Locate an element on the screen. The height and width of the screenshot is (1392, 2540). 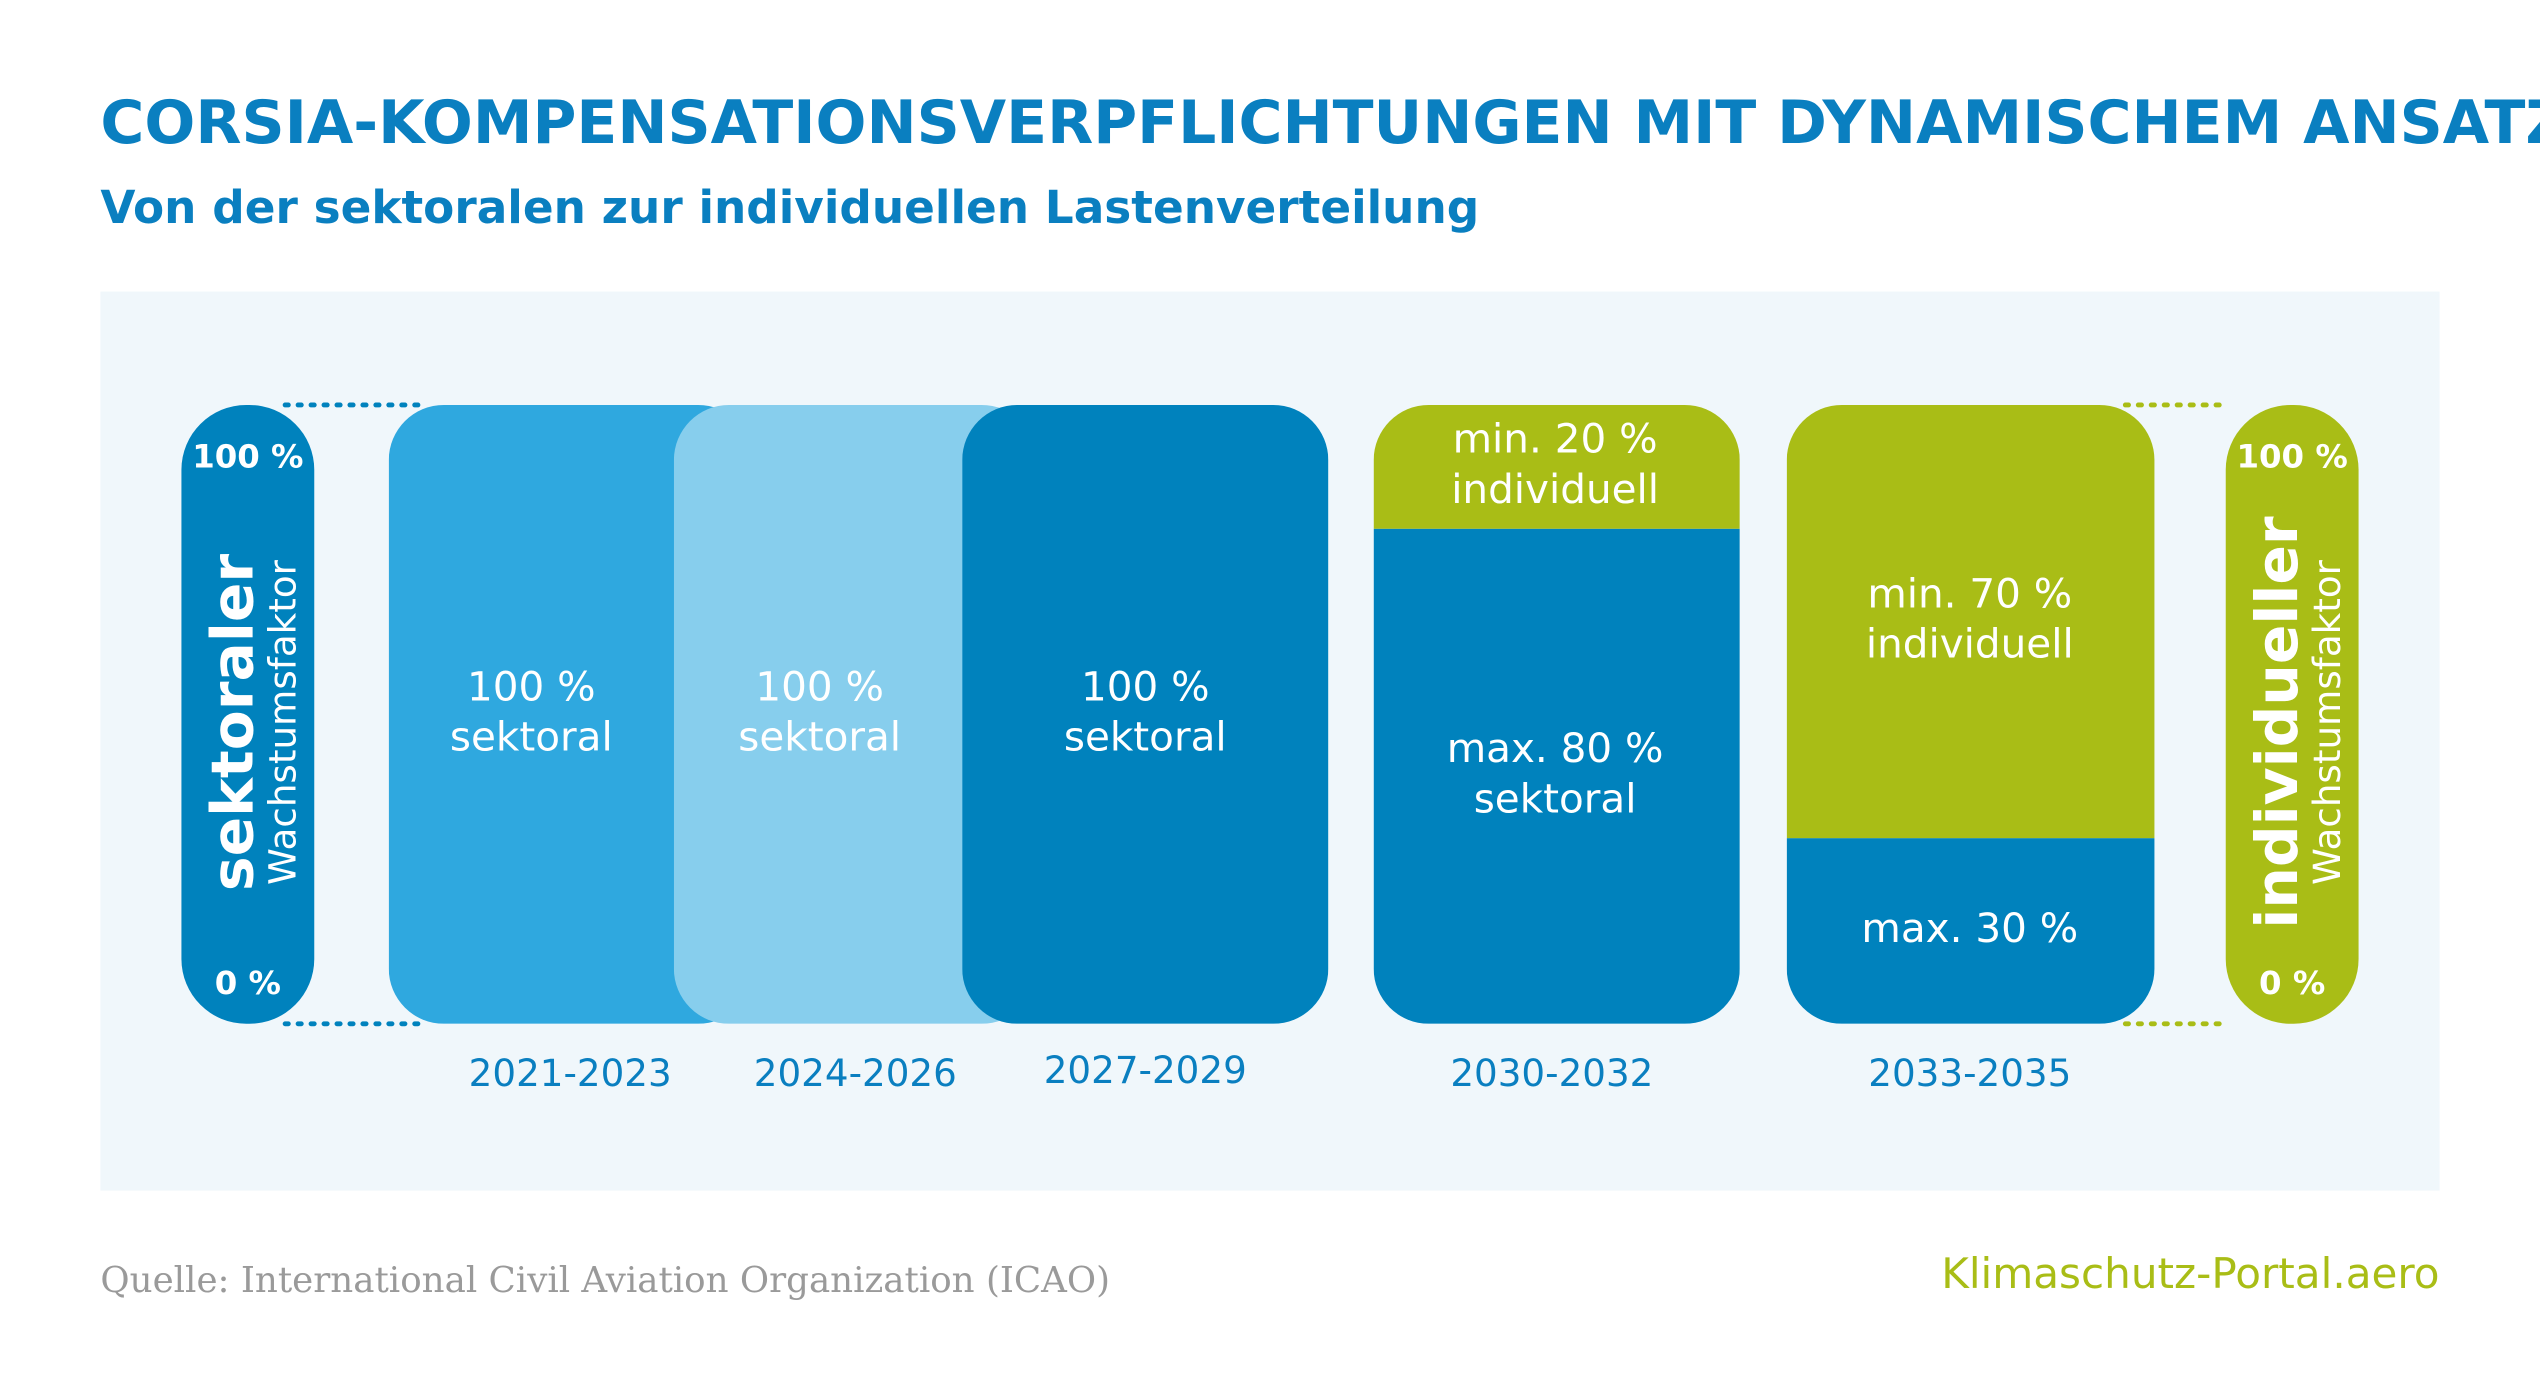
axis-title: sektoraler is located at coordinates (233, 723).